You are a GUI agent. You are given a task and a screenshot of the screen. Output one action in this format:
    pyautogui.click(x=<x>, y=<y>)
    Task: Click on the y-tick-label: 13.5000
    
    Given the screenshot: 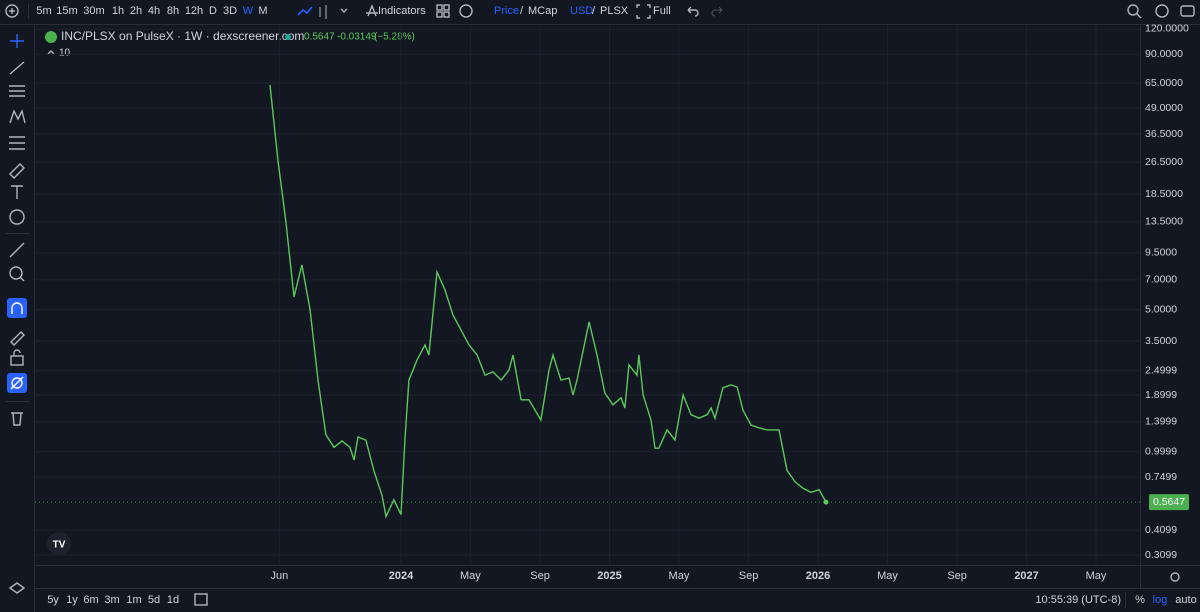 What is the action you would take?
    pyautogui.click(x=1164, y=222)
    